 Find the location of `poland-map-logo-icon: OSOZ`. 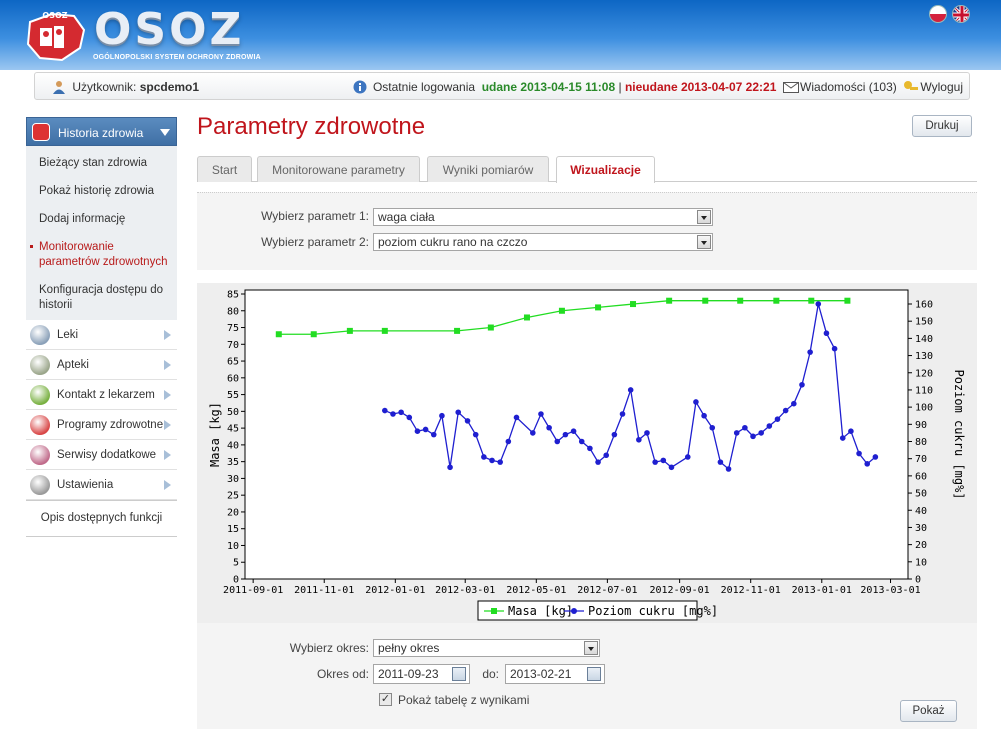

poland-map-logo-icon: OSOZ is located at coordinates (55, 36).